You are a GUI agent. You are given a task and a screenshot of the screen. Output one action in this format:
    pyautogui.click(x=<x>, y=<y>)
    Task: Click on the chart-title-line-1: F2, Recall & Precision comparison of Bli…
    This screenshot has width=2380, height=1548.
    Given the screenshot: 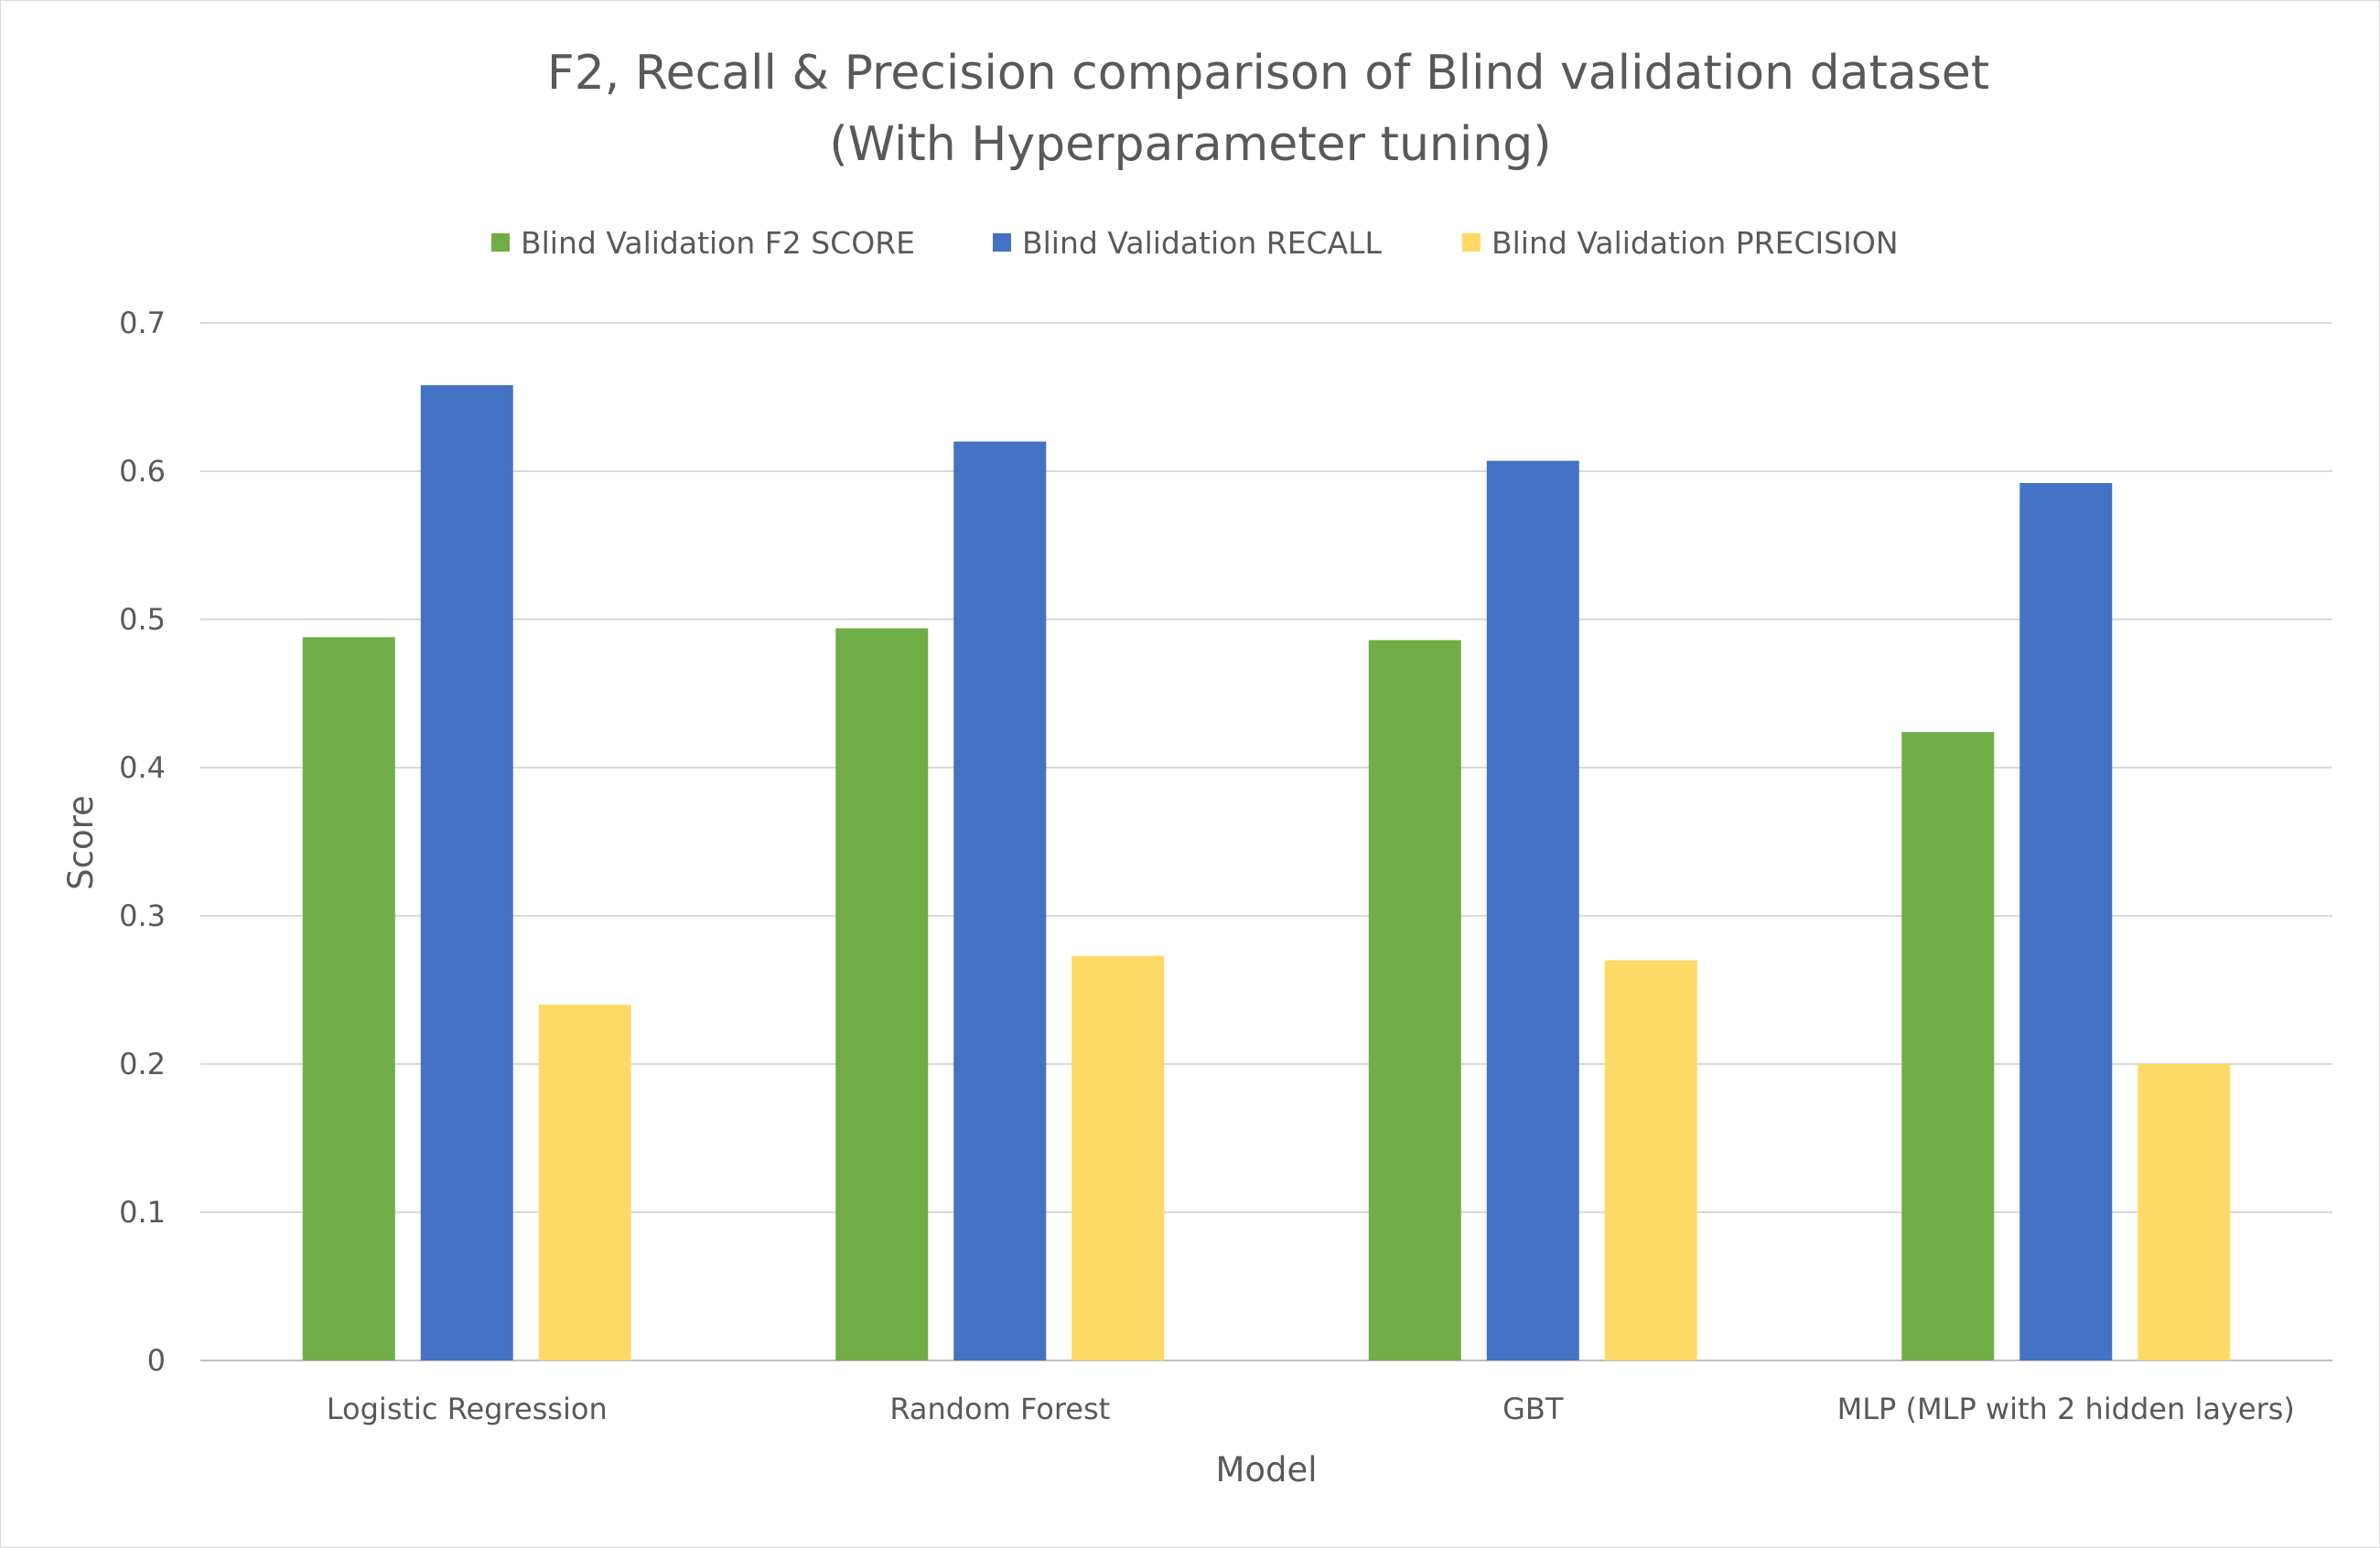 What is the action you would take?
    pyautogui.click(x=1268, y=73)
    